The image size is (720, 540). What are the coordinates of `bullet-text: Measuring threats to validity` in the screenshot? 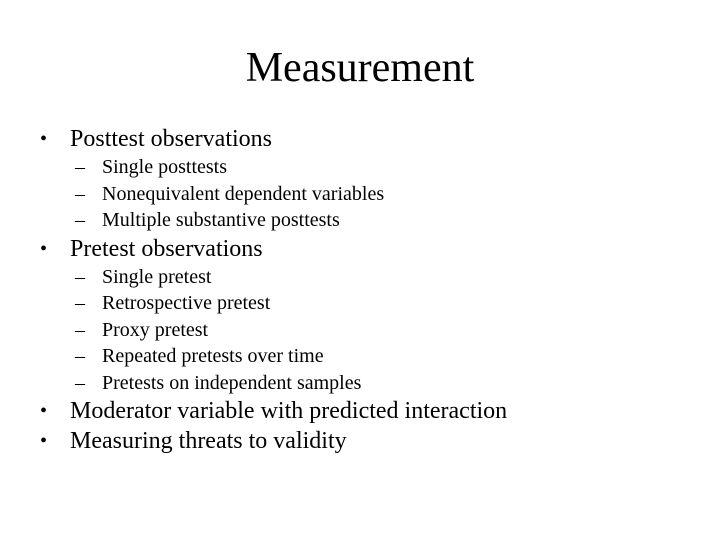 It's located at (208, 441).